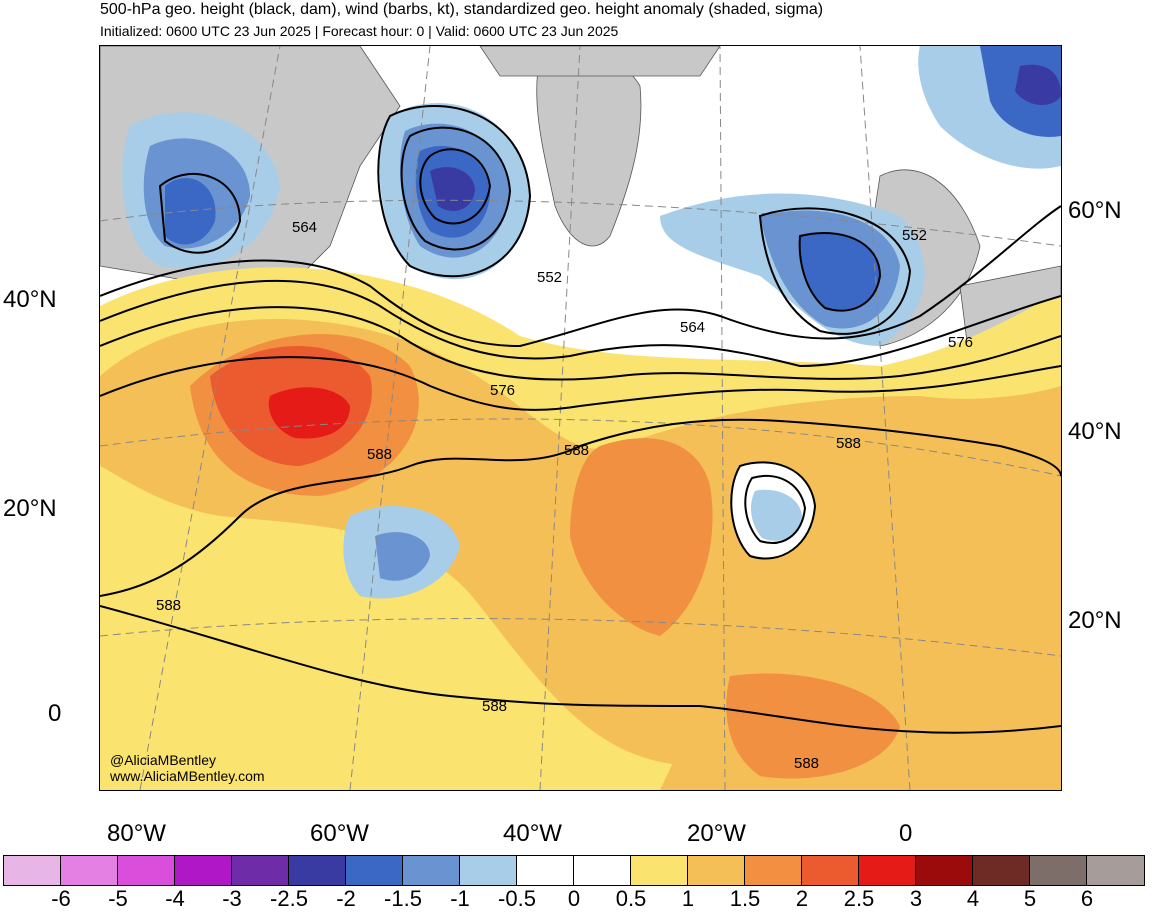 The height and width of the screenshot is (912, 1160). What do you see at coordinates (906, 833) in the screenshot?
I see `lon-label: 0` at bounding box center [906, 833].